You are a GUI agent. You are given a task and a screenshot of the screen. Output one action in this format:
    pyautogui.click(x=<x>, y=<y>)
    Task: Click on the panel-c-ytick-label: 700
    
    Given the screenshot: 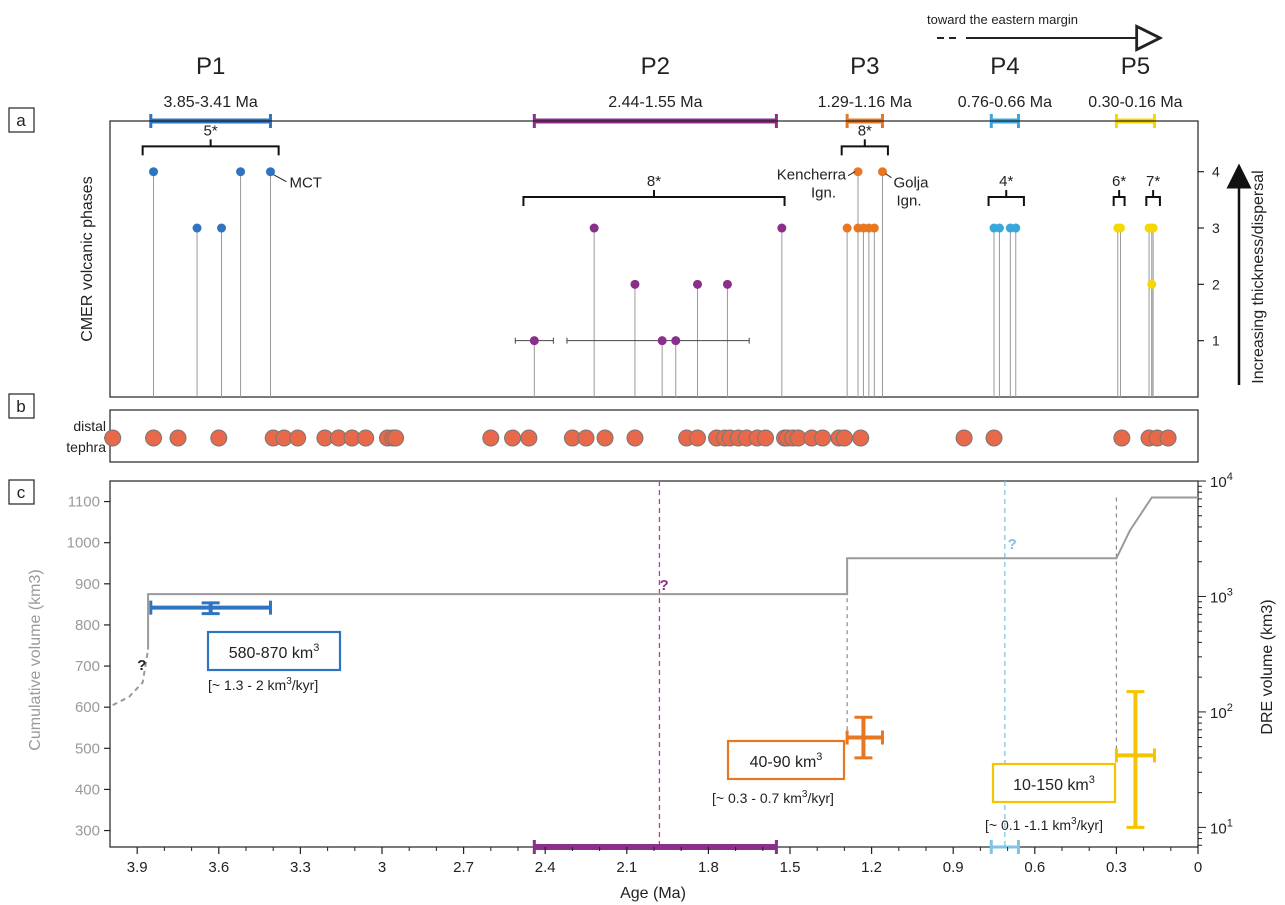 What is the action you would take?
    pyautogui.click(x=87, y=666)
    